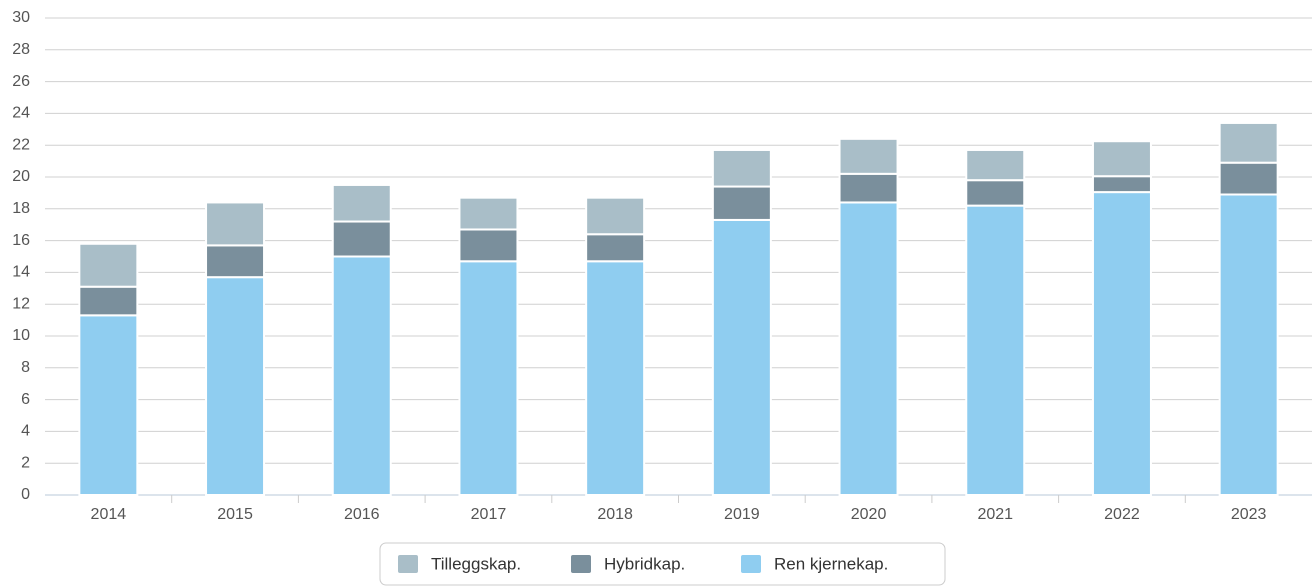 Image resolution: width=1312 pixels, height=587 pixels. Describe the element at coordinates (615, 514) in the screenshot. I see `x-tick-label: 2018` at that location.